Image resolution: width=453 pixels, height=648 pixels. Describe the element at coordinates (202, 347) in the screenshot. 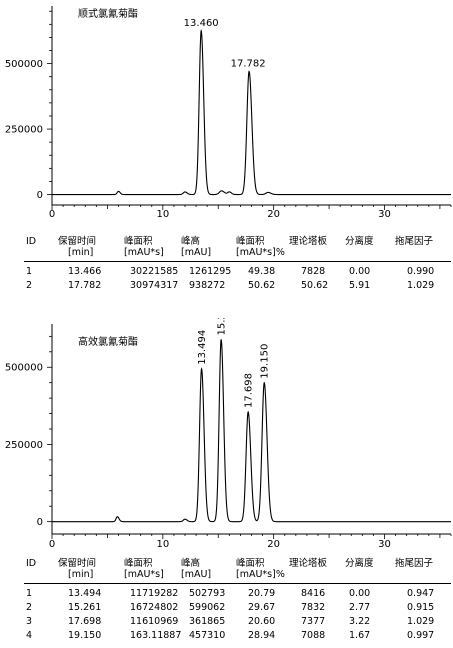

I see `peak-label: 13.494` at that location.